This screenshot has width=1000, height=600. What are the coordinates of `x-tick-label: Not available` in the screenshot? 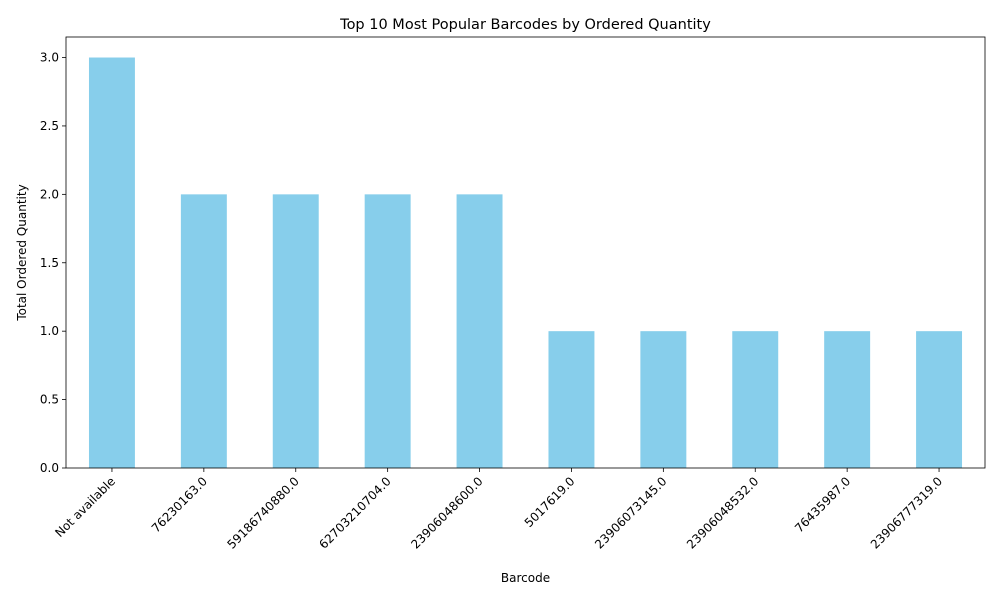 It's located at (85, 507).